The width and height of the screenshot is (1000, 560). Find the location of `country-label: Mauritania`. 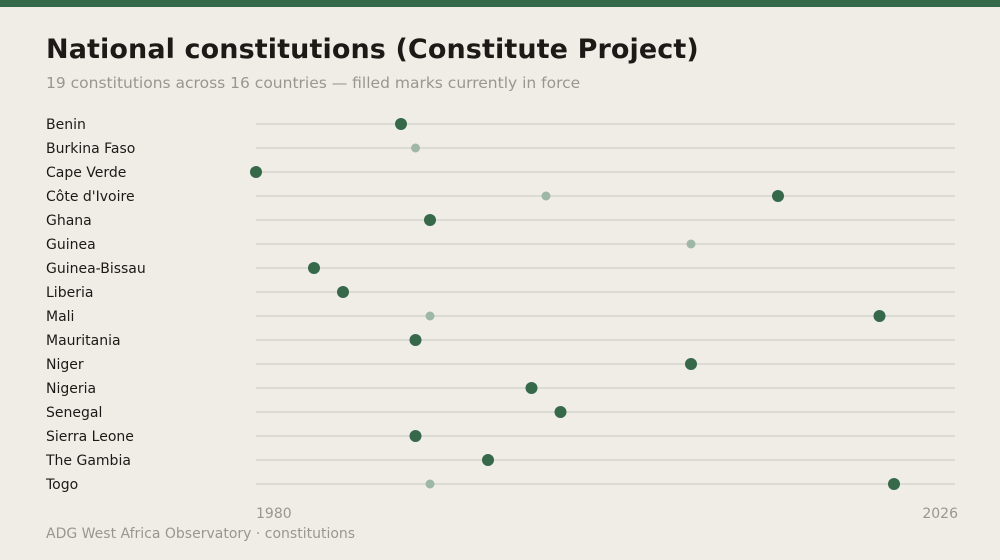

country-label: Mauritania is located at coordinates (83, 341).